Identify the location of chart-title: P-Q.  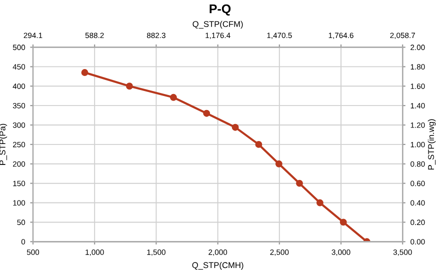
(220, 10).